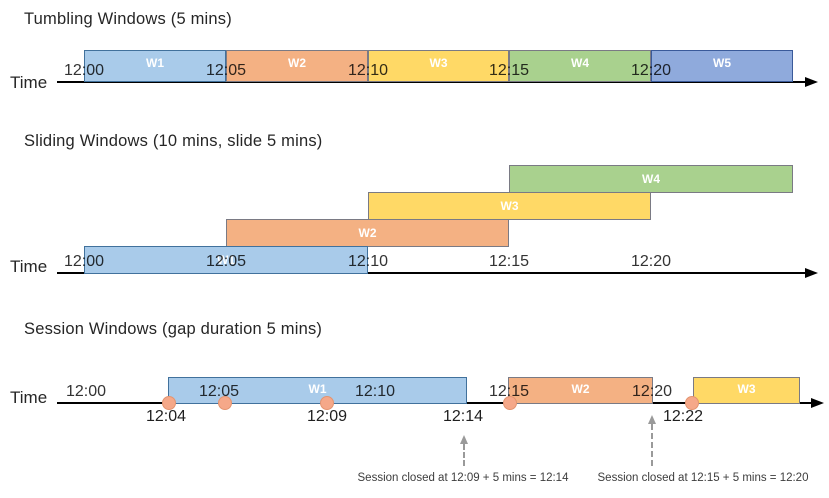  Describe the element at coordinates (652, 445) in the screenshot. I see `closed-1220-arrow-line` at that location.